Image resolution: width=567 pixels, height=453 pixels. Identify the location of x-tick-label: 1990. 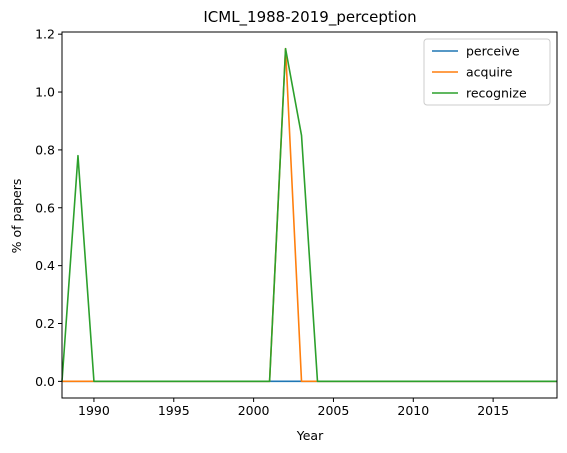
(94, 410).